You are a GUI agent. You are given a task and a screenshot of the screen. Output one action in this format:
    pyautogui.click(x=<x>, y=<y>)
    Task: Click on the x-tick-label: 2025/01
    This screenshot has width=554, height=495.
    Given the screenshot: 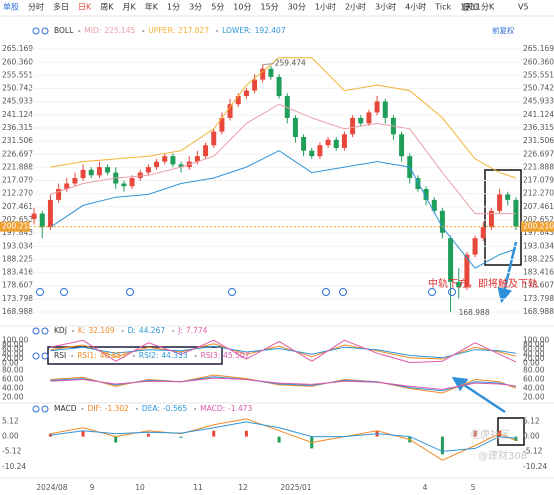 What is the action you would take?
    pyautogui.click(x=295, y=487)
    